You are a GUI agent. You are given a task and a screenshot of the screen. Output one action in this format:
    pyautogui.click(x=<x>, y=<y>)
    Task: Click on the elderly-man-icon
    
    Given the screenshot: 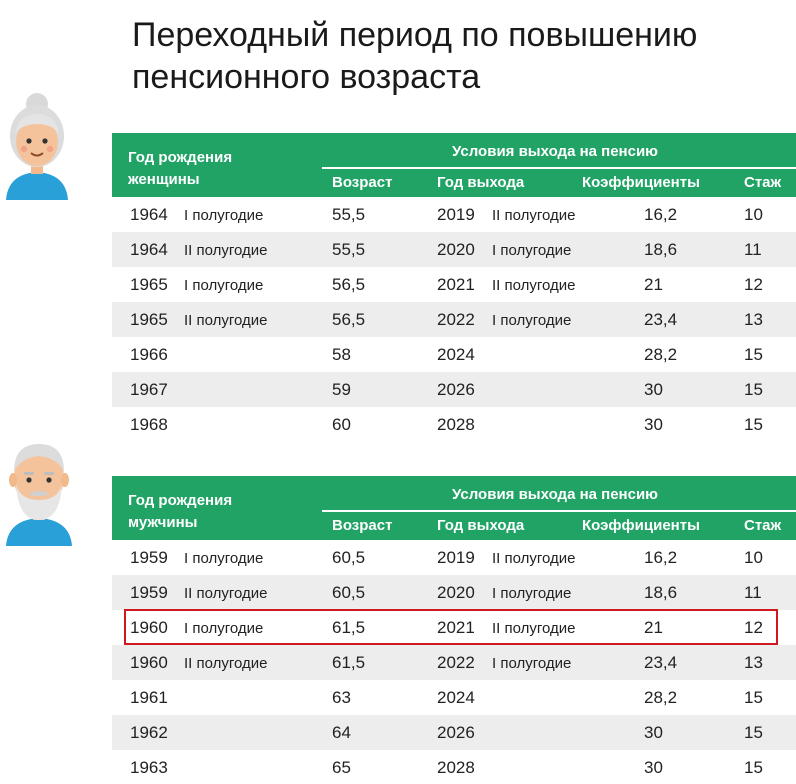 What is the action you would take?
    pyautogui.click(x=39, y=495)
    